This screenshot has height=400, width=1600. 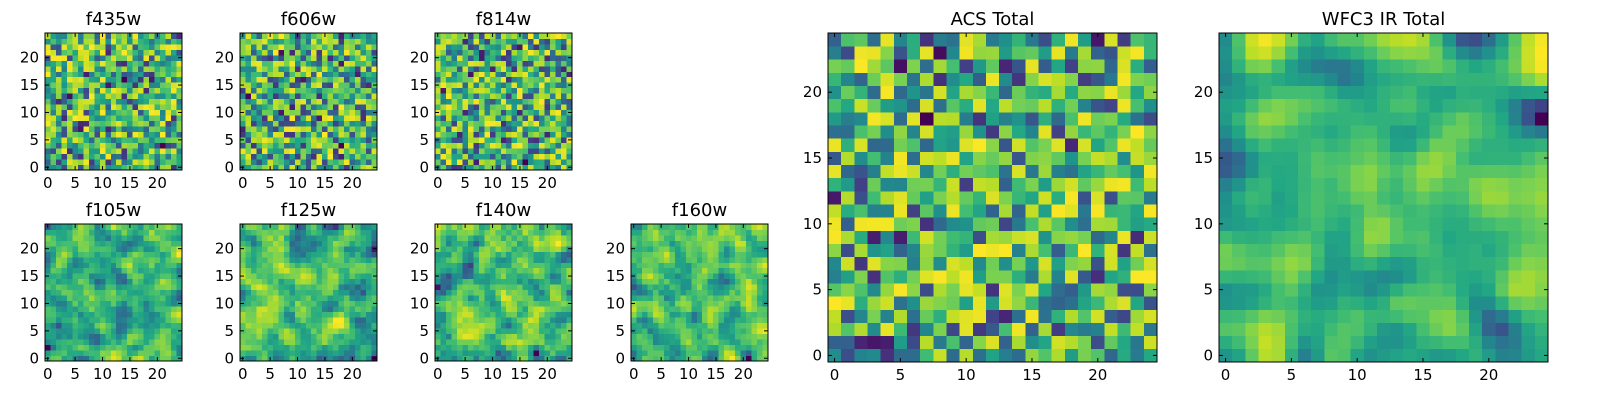 I want to click on axes-frame, so click(x=308, y=292).